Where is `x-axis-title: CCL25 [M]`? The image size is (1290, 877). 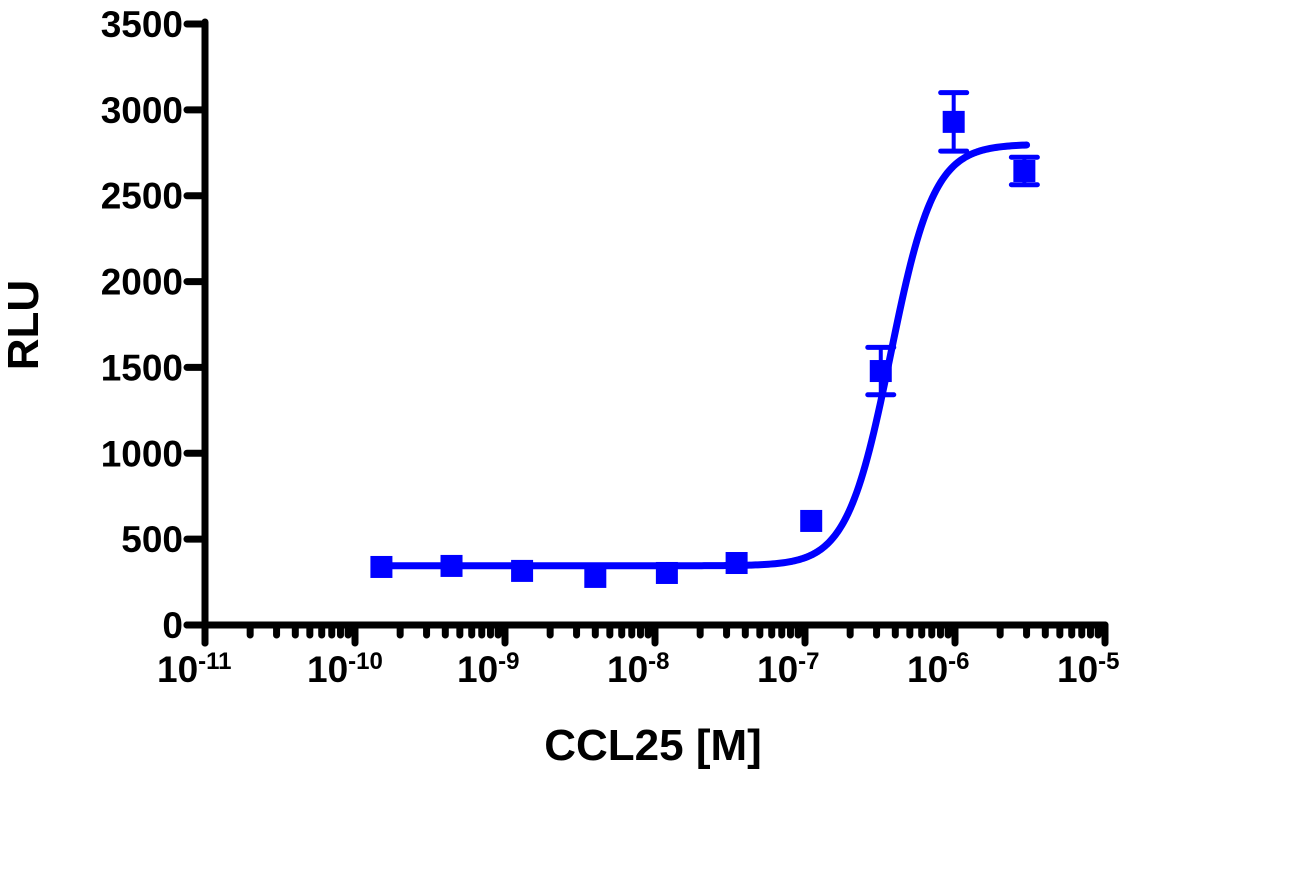 x-axis-title: CCL25 [M] is located at coordinates (653, 745).